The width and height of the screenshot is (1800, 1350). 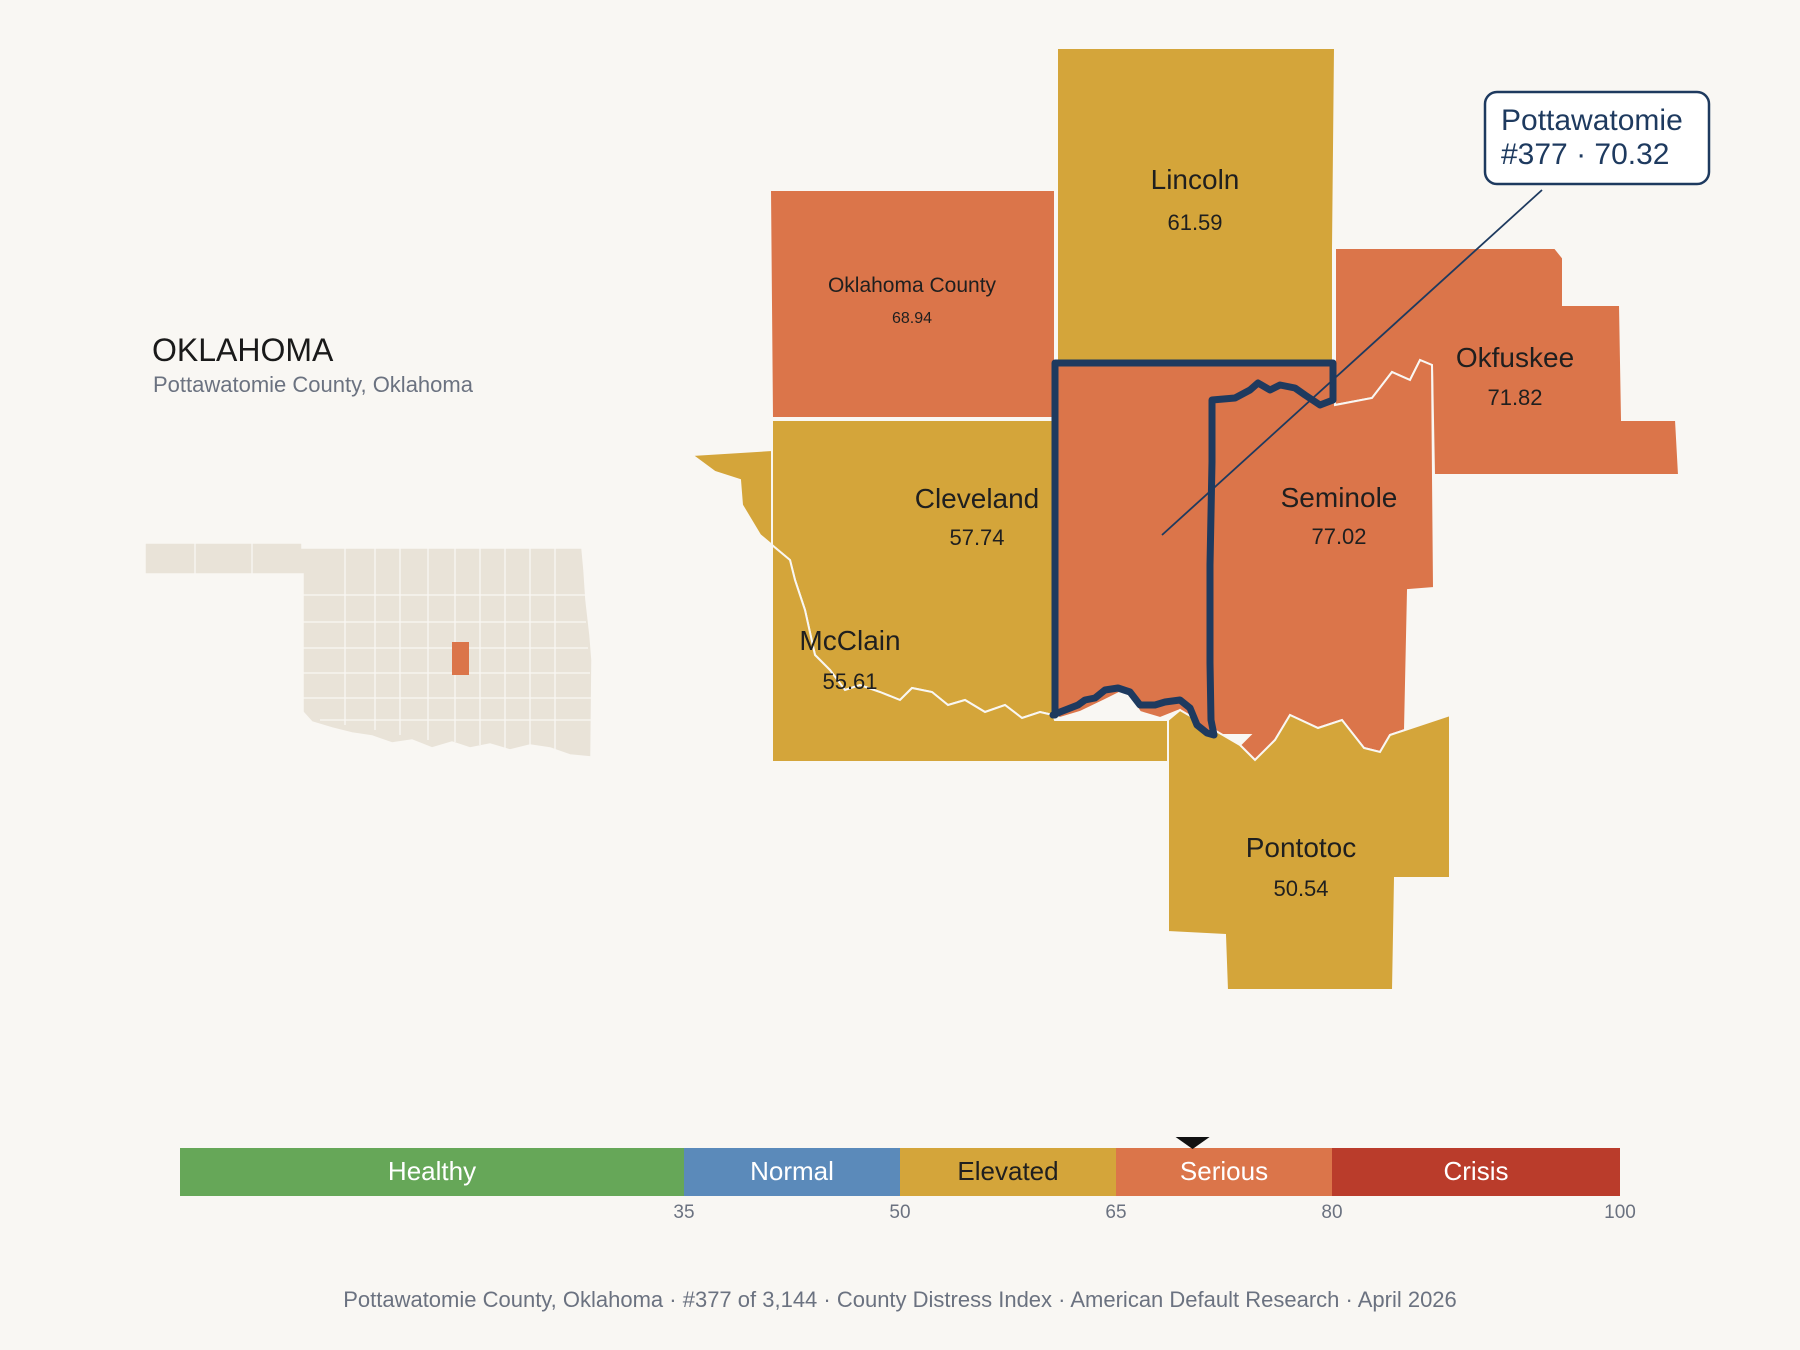 What do you see at coordinates (849, 640) in the screenshot?
I see `label-mcclain-name: McClain` at bounding box center [849, 640].